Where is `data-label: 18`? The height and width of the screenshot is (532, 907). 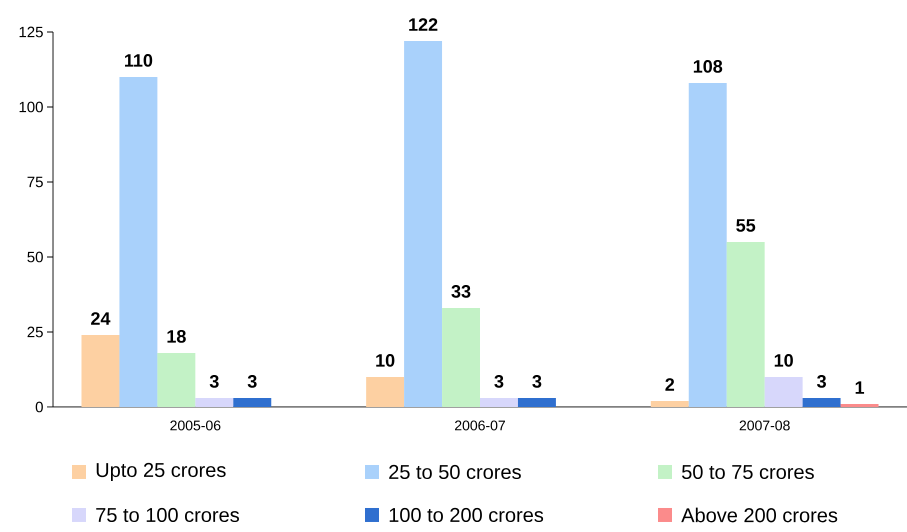
data-label: 18 is located at coordinates (176, 336).